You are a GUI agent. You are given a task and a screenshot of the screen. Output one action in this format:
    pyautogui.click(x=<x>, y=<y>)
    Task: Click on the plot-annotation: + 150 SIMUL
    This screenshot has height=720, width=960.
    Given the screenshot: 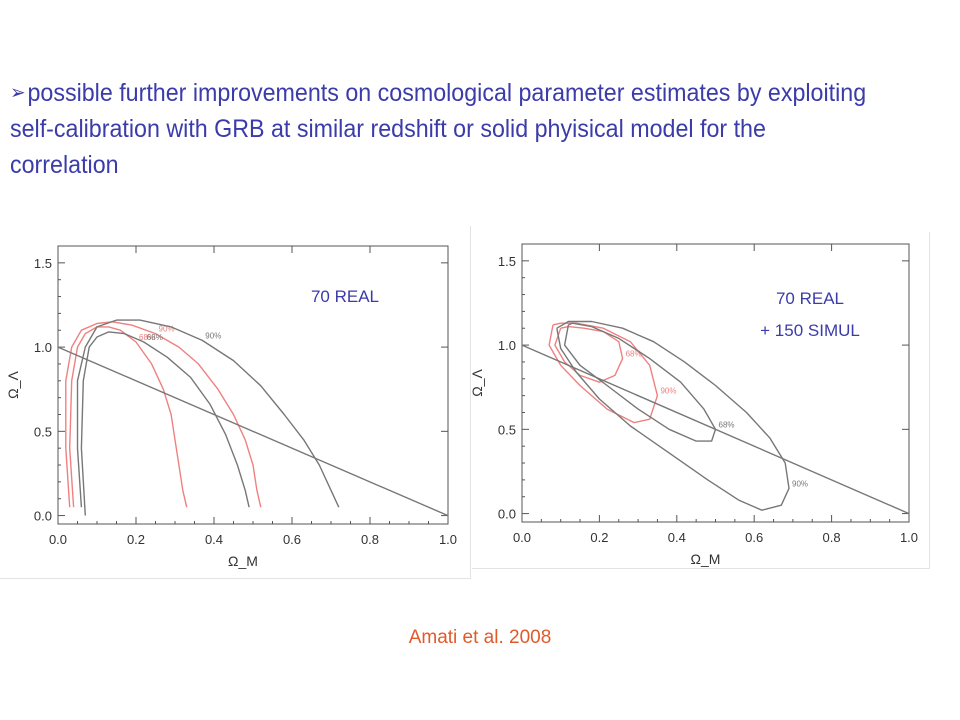 What is the action you would take?
    pyautogui.click(x=810, y=330)
    